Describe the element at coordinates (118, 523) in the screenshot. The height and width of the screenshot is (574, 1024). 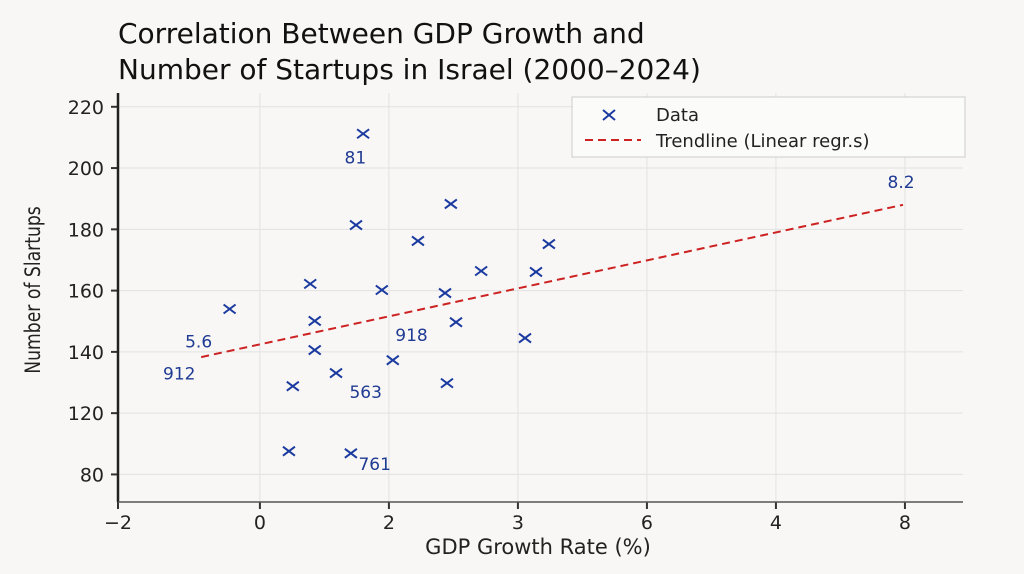
I see `x-tick-label: −2` at that location.